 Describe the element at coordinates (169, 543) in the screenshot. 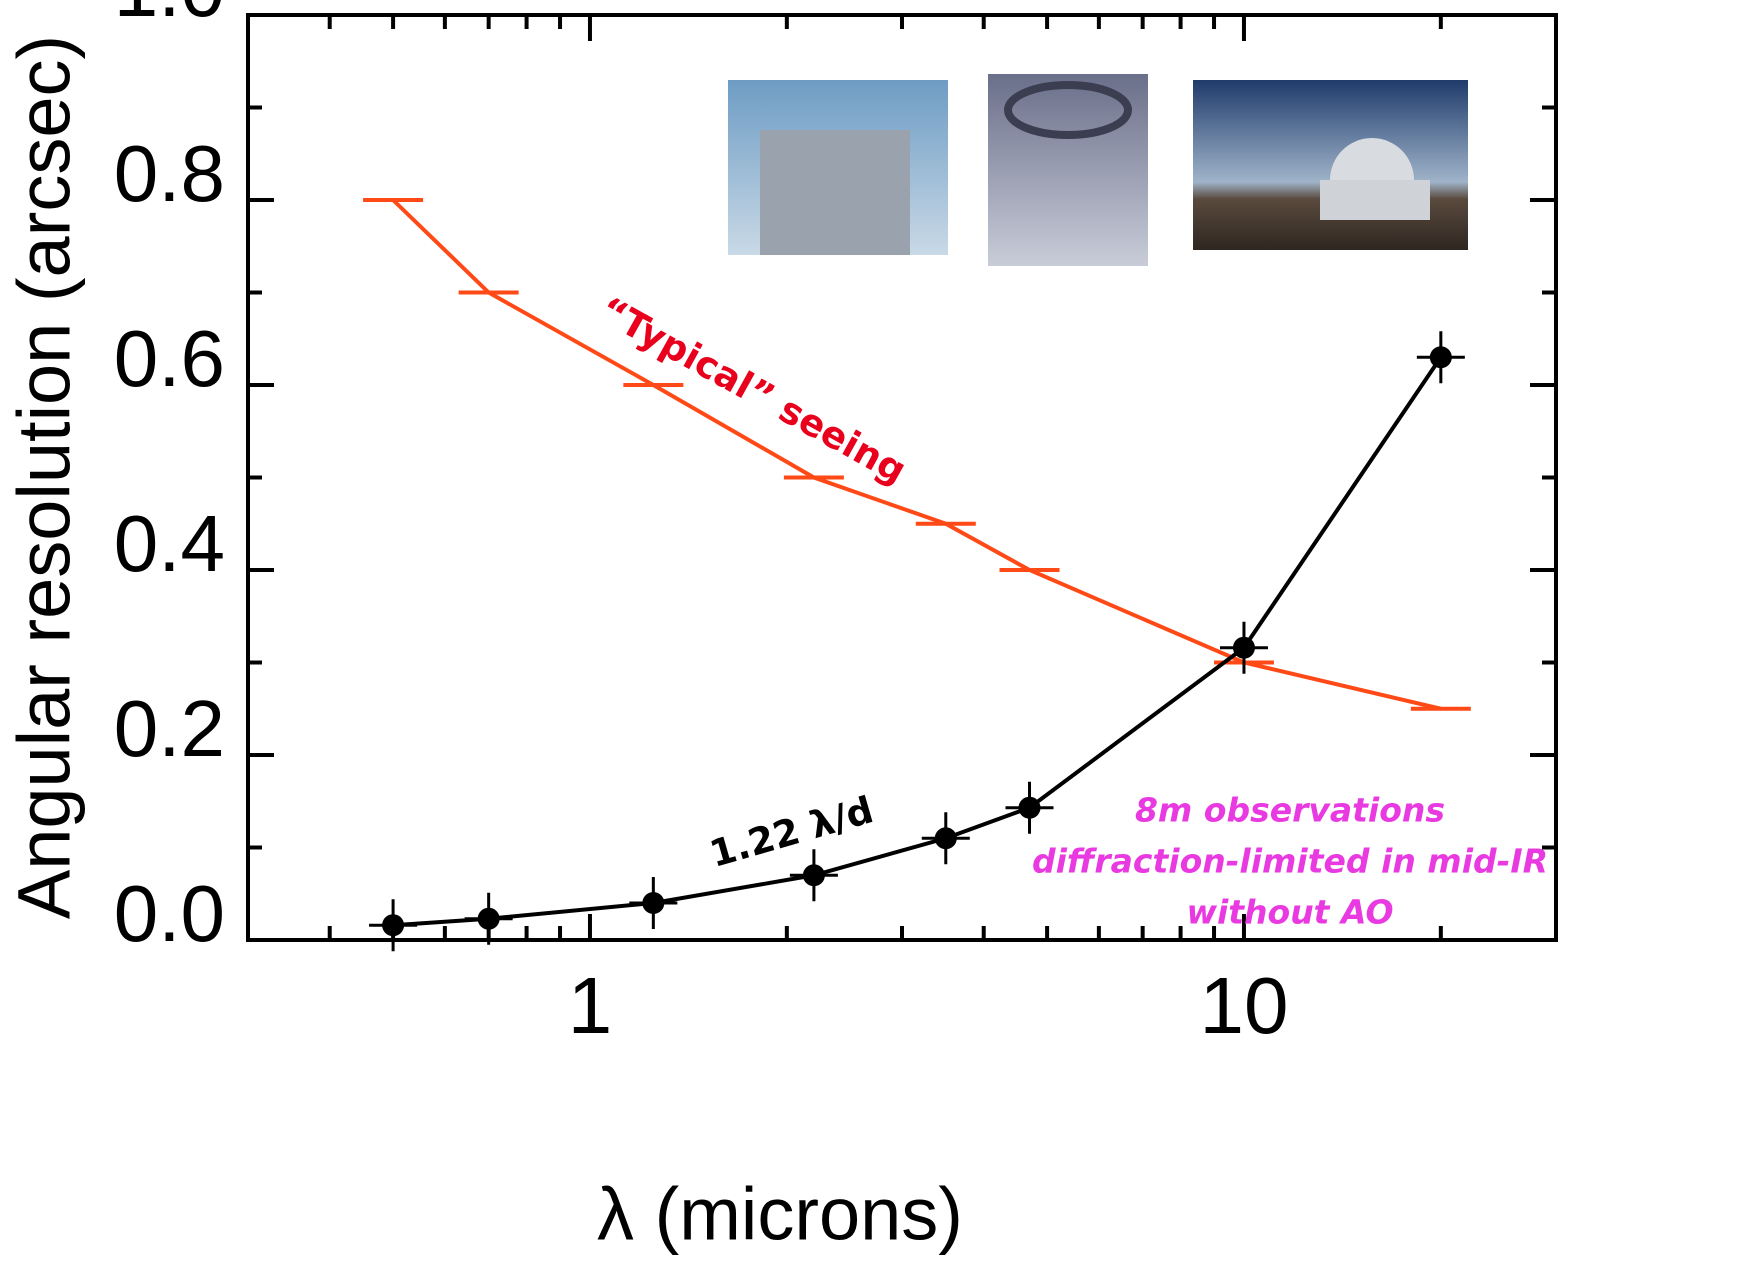

I see `y-tick-label: 0.4` at that location.